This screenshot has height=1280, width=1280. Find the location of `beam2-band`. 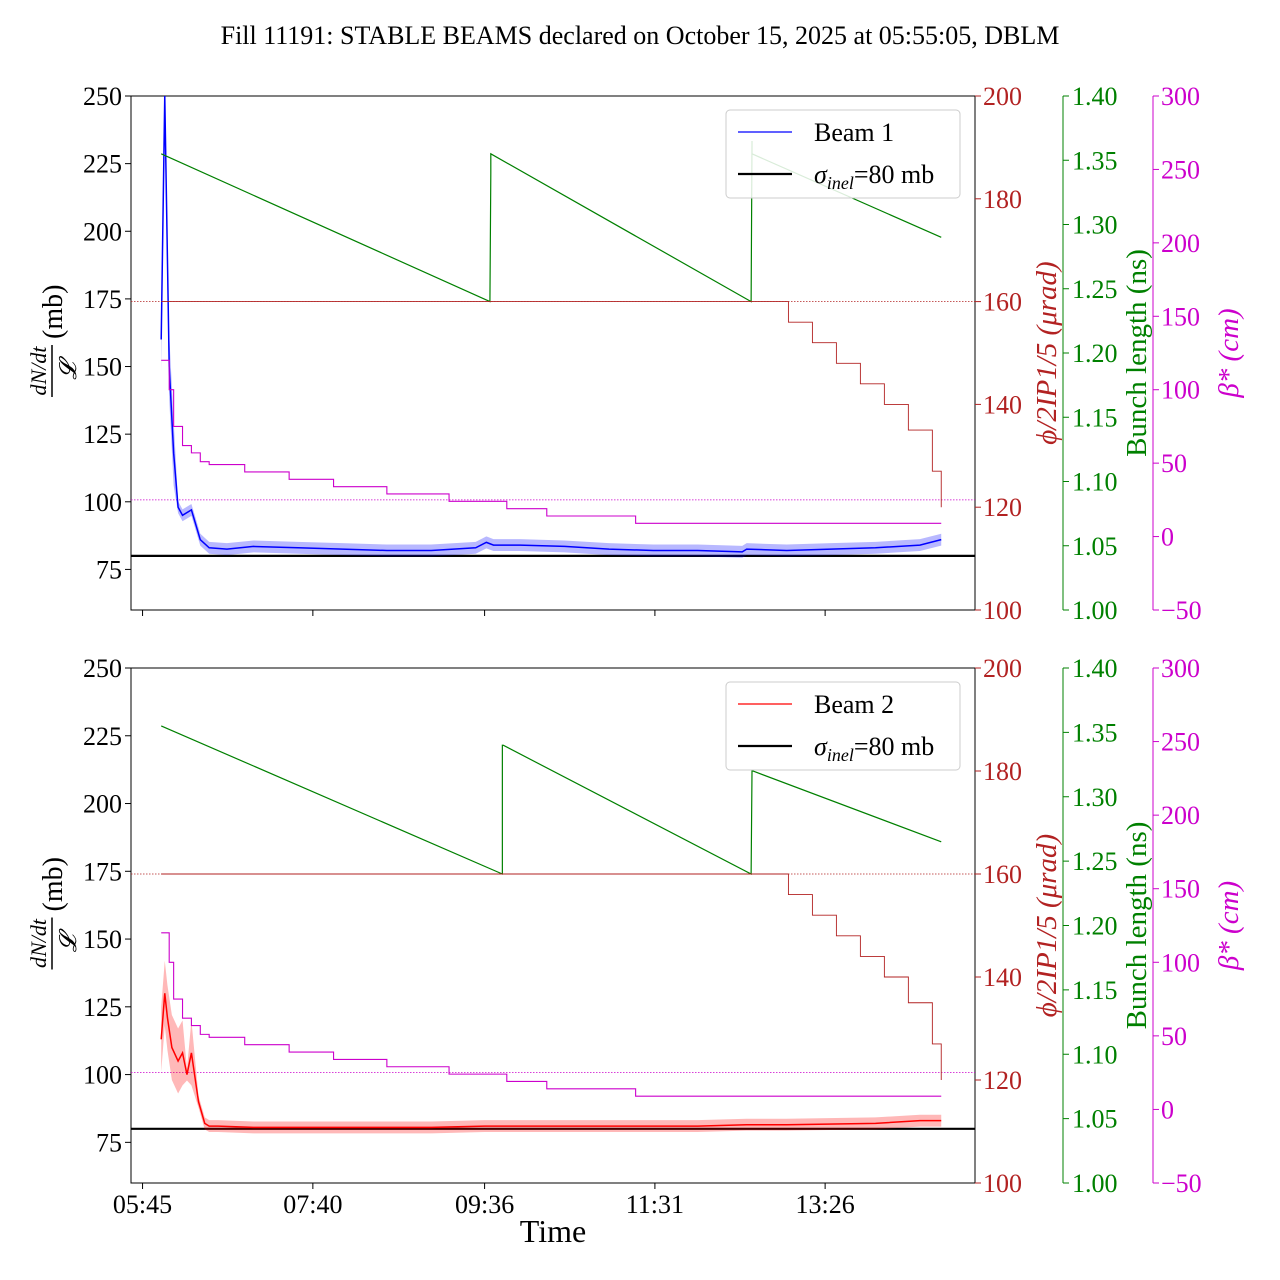

beam2-band is located at coordinates (551, 1047).